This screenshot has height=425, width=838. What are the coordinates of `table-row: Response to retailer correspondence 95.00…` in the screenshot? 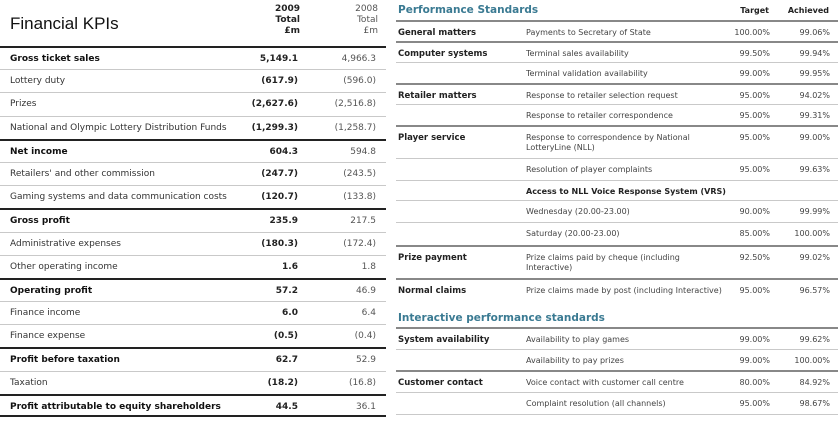 It's located at (617, 114).